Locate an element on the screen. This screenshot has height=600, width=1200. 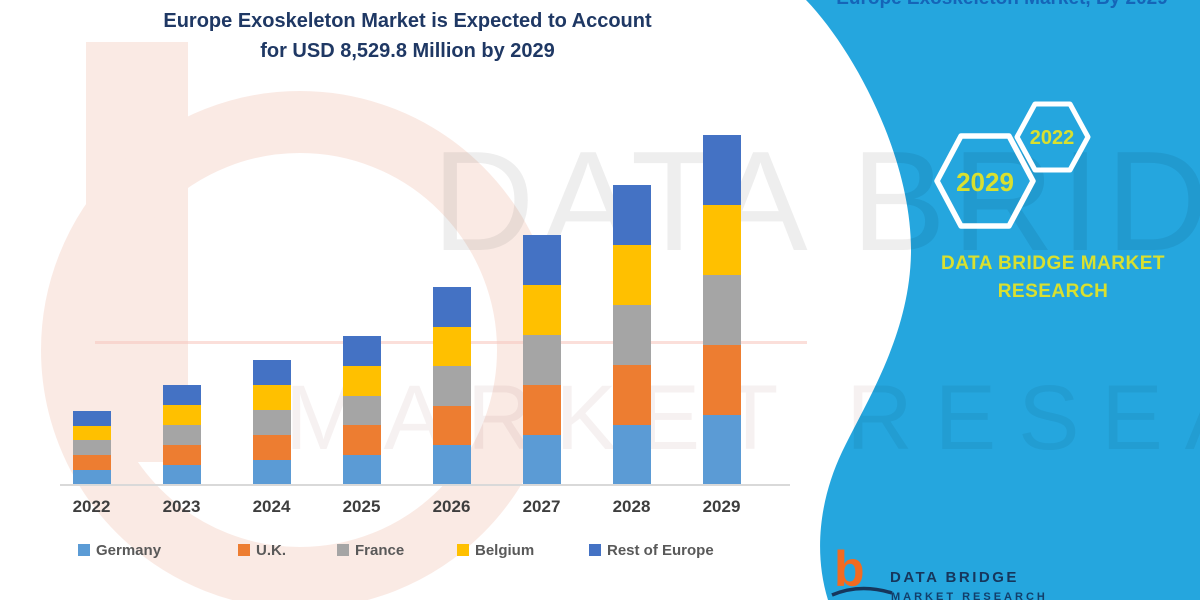
footer-logo: b DATA BRIDGE MARKET RESEARCH is located at coordinates (988, 572).